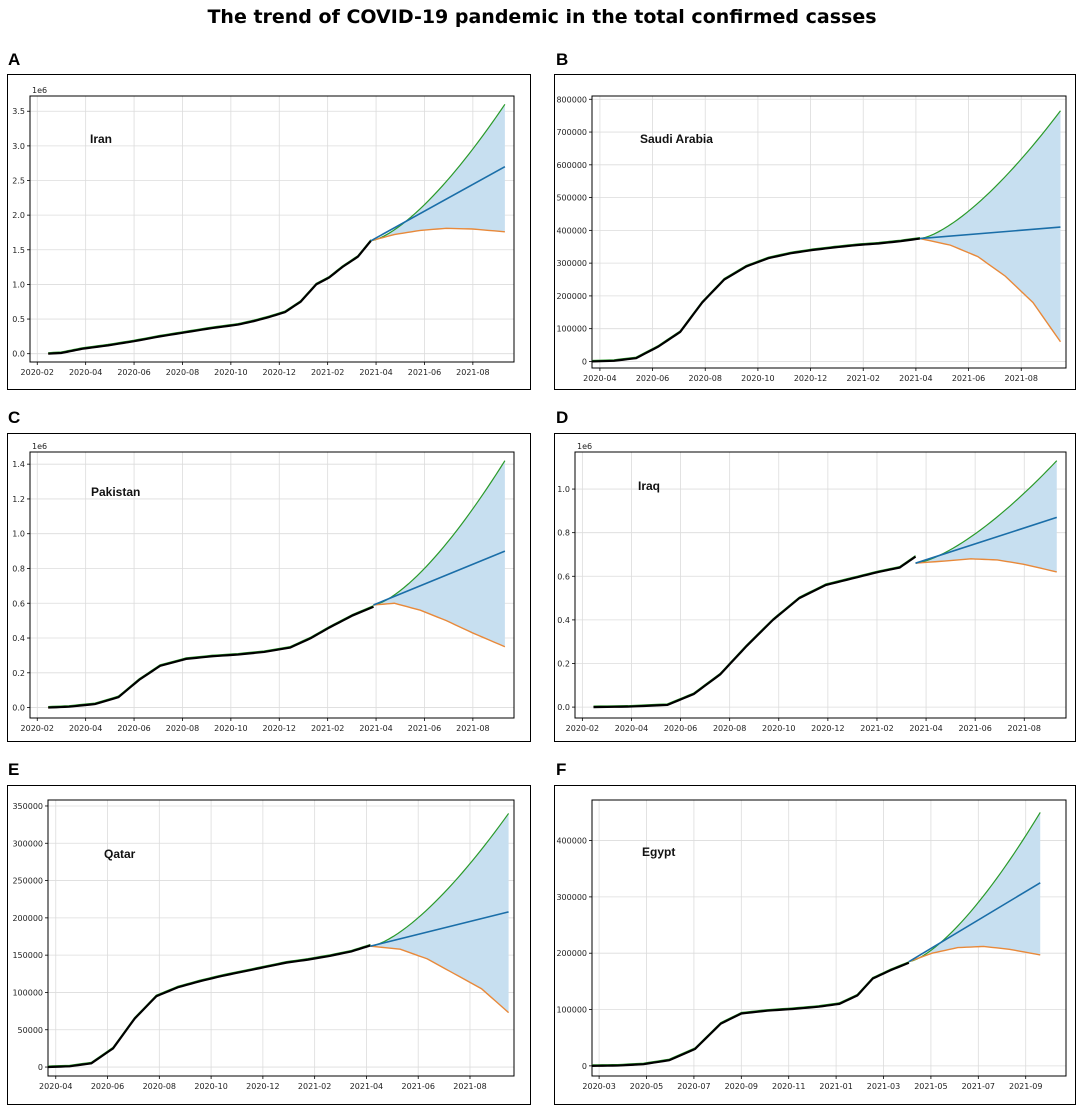 The image size is (1084, 1113). What do you see at coordinates (990, 290) in the screenshot?
I see `panel-b-lower-forecast-line` at bounding box center [990, 290].